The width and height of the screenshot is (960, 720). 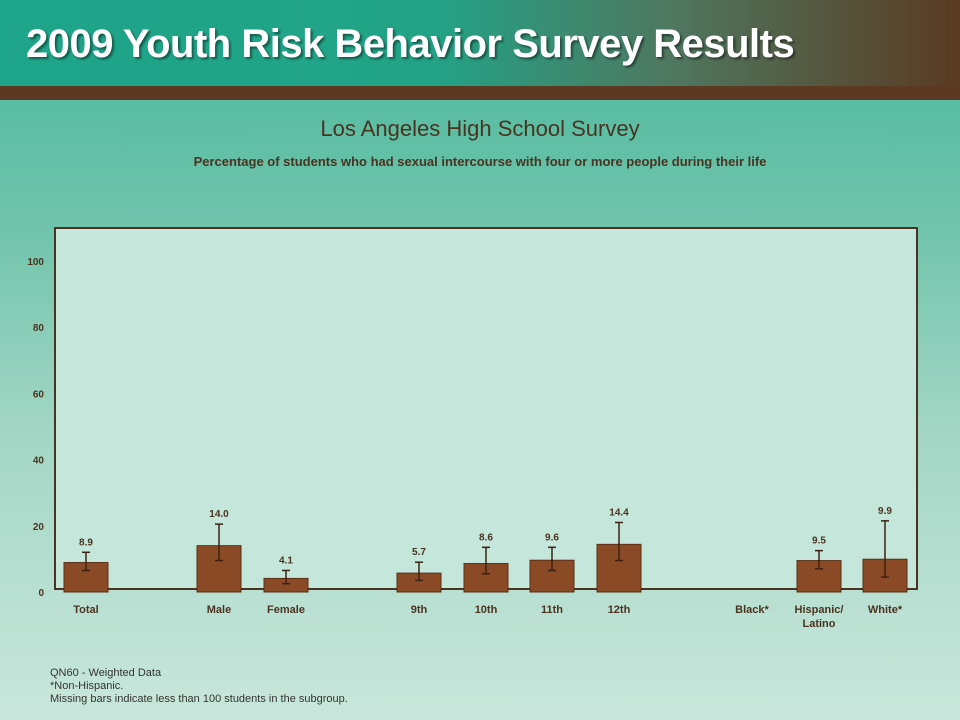 I want to click on category-label: Male, so click(x=219, y=610).